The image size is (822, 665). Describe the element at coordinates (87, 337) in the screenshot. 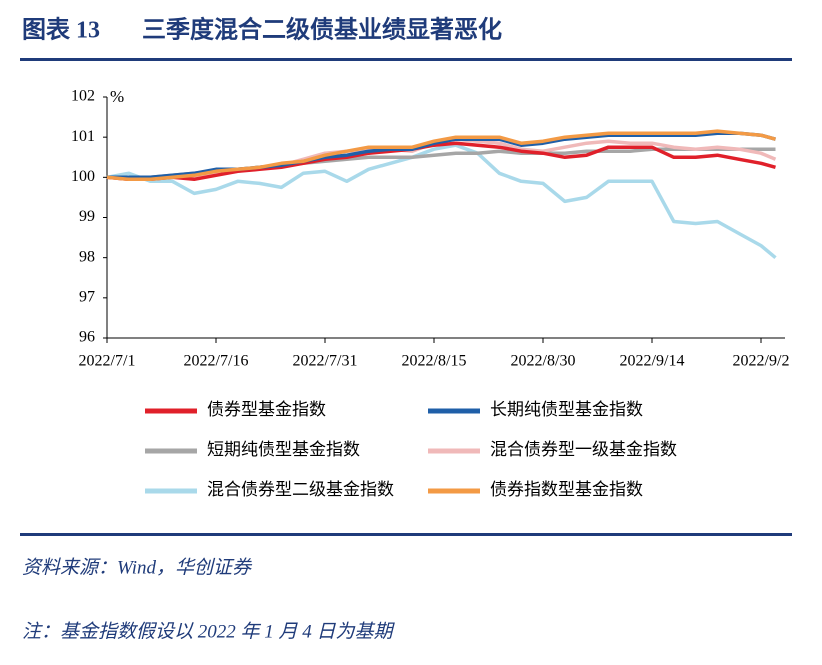

I see `y-tick-label: 96` at that location.